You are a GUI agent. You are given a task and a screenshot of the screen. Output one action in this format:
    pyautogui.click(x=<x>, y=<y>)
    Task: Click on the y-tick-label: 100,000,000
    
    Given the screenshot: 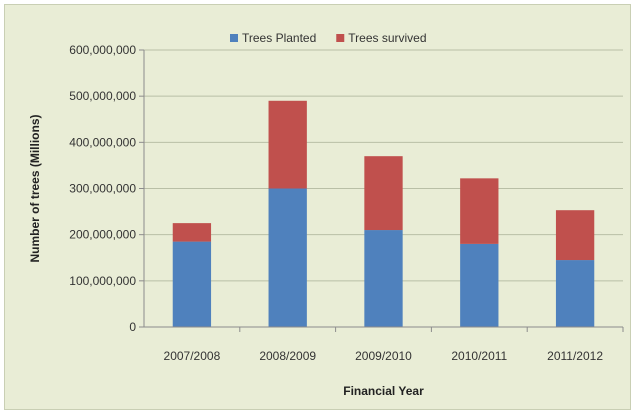 What is the action you would take?
    pyautogui.click(x=102, y=281)
    